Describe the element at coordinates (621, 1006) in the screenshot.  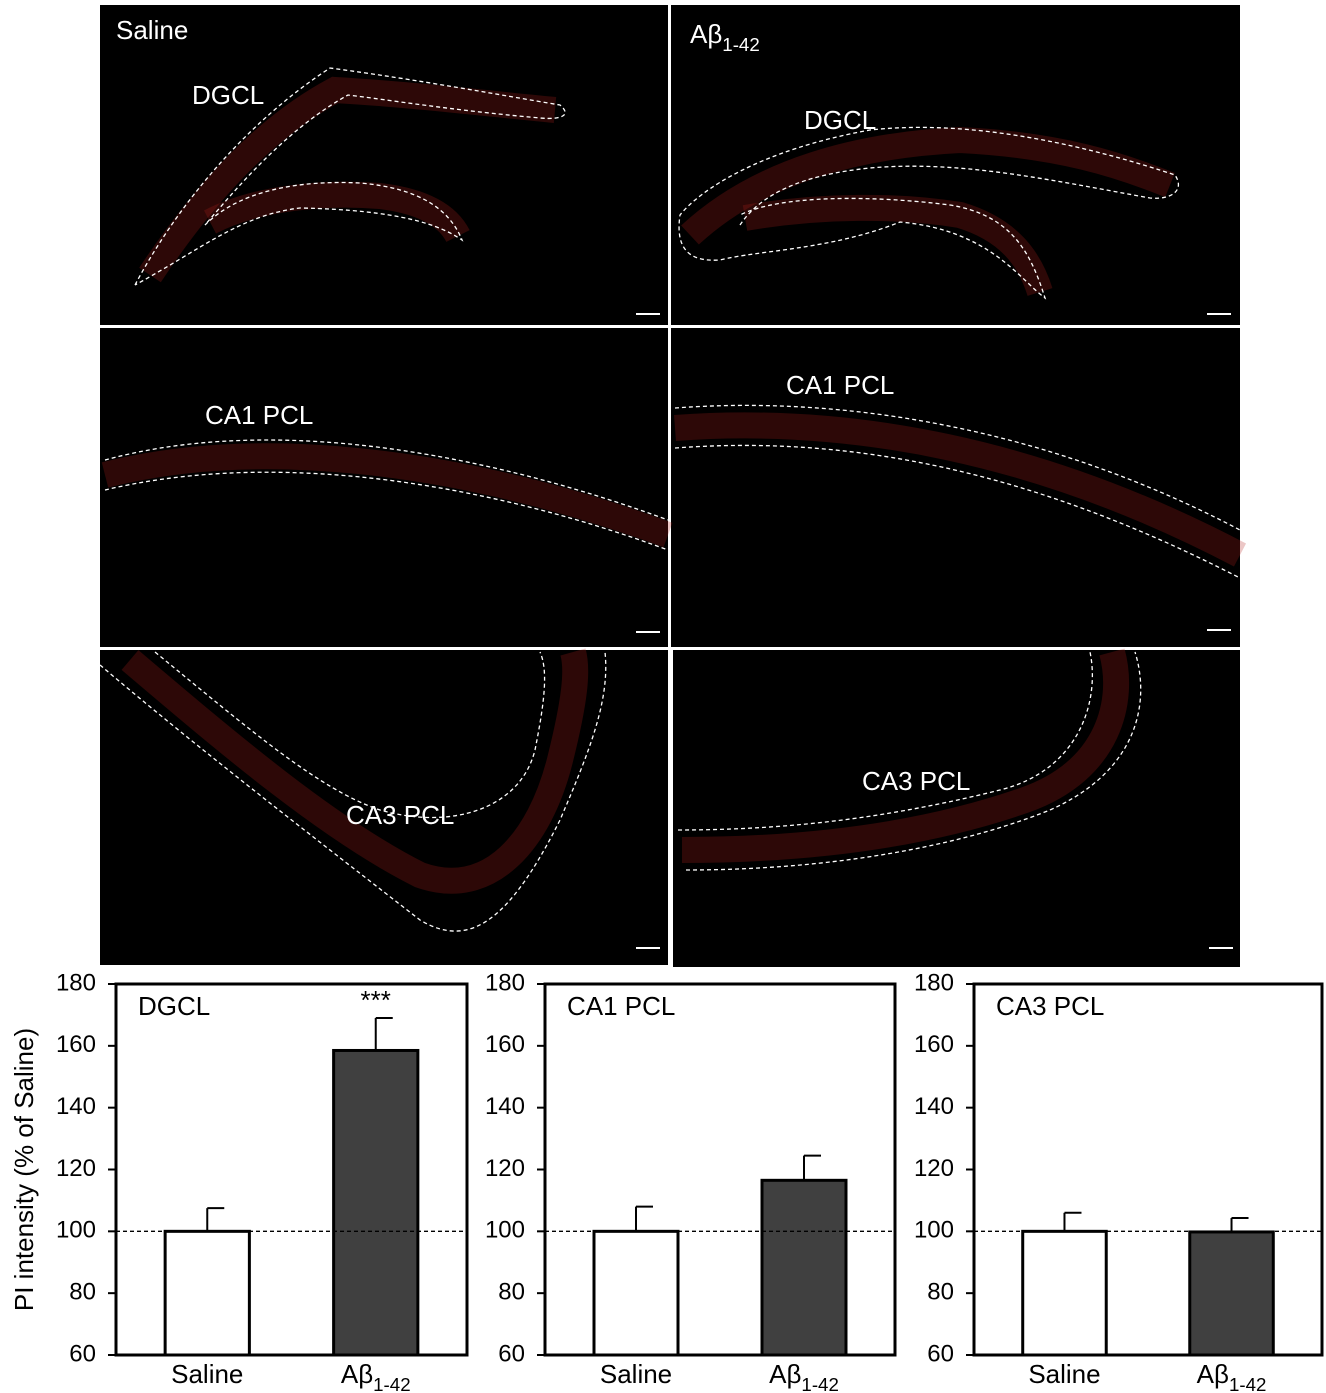
I see `chart-title: CA1 PCL` at that location.